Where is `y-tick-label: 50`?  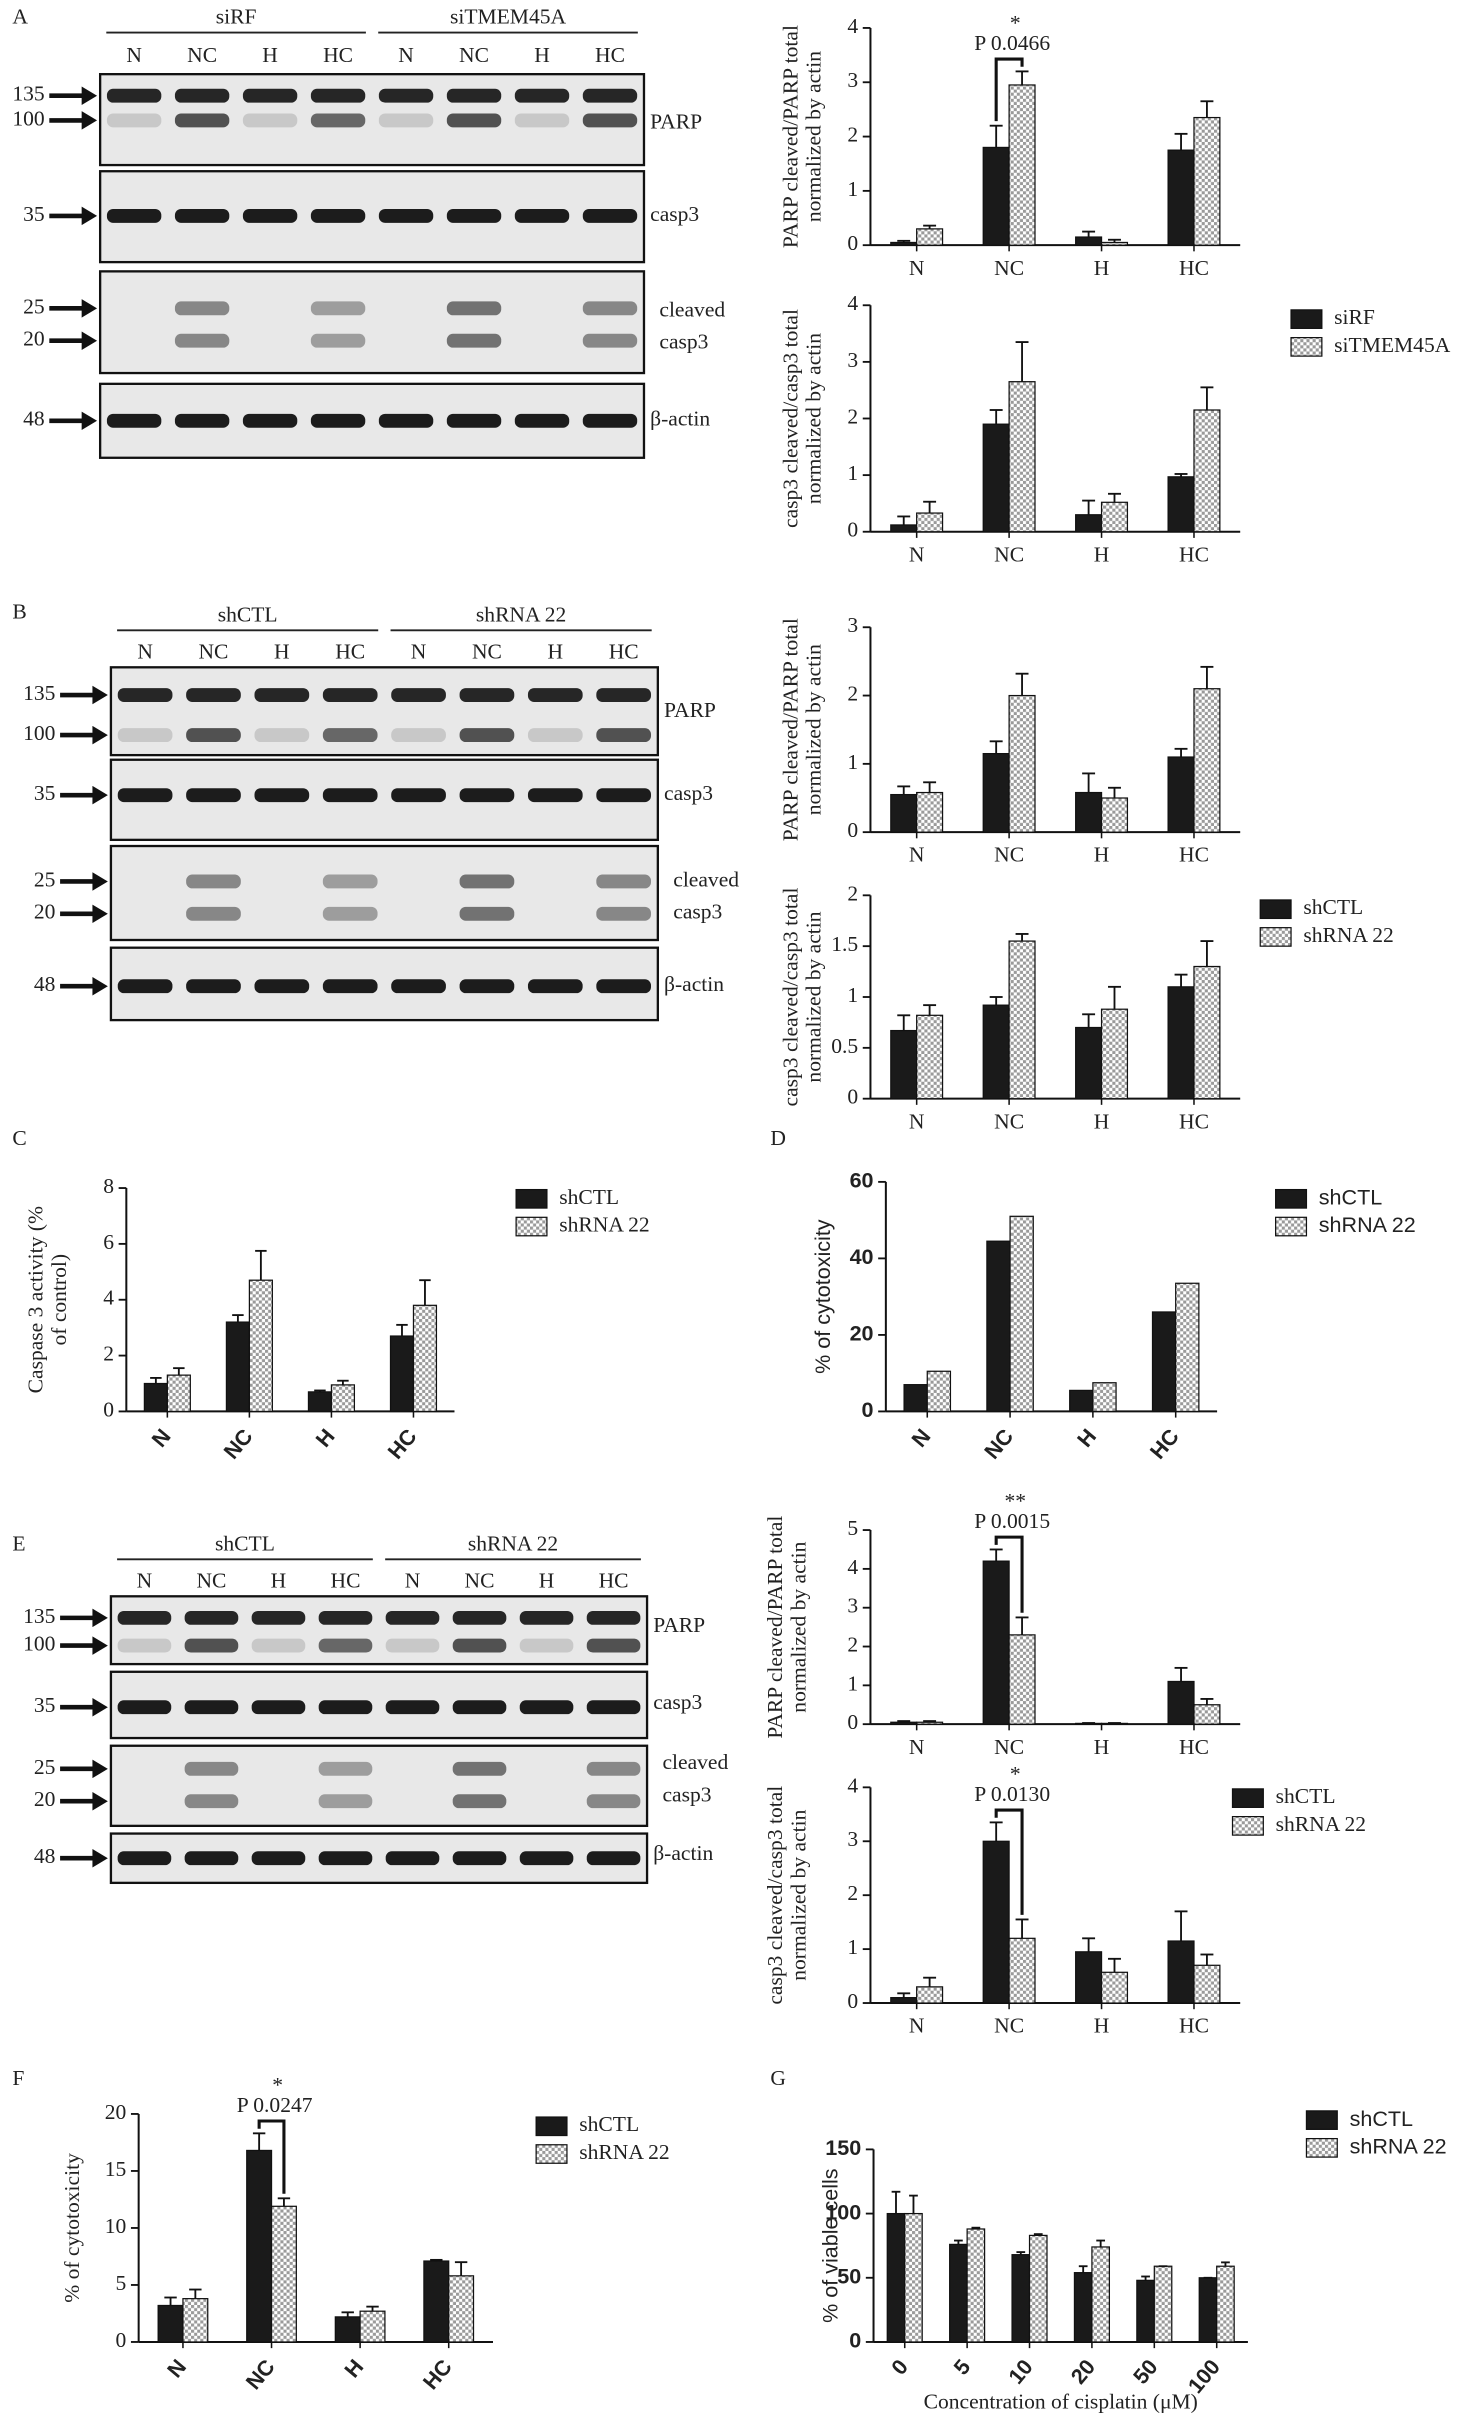 y-tick-label: 50 is located at coordinates (849, 2275).